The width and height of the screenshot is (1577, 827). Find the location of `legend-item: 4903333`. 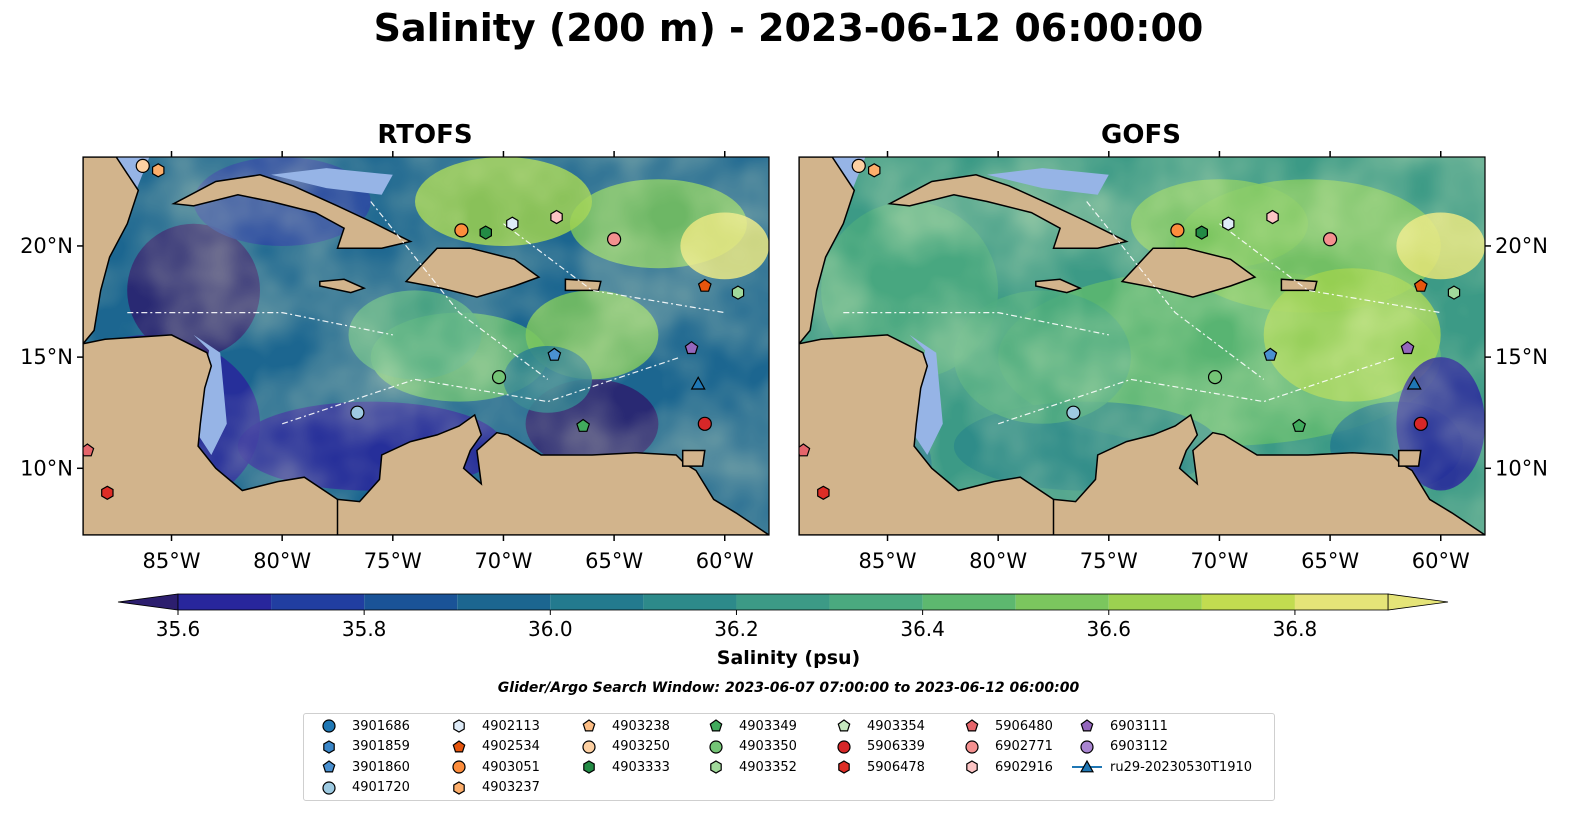

legend-item: 4903333 is located at coordinates (622, 767).